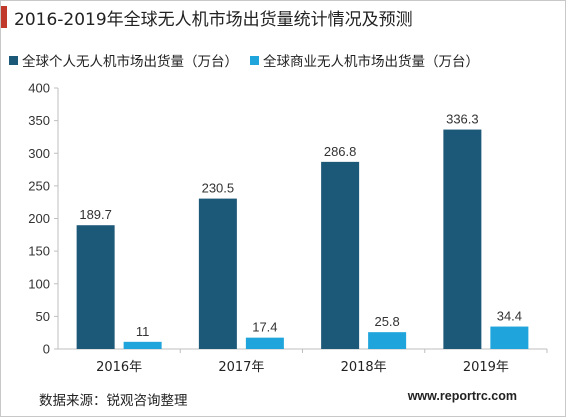  Describe the element at coordinates (462, 396) in the screenshot. I see `website-label: www.reportrc.com` at that location.